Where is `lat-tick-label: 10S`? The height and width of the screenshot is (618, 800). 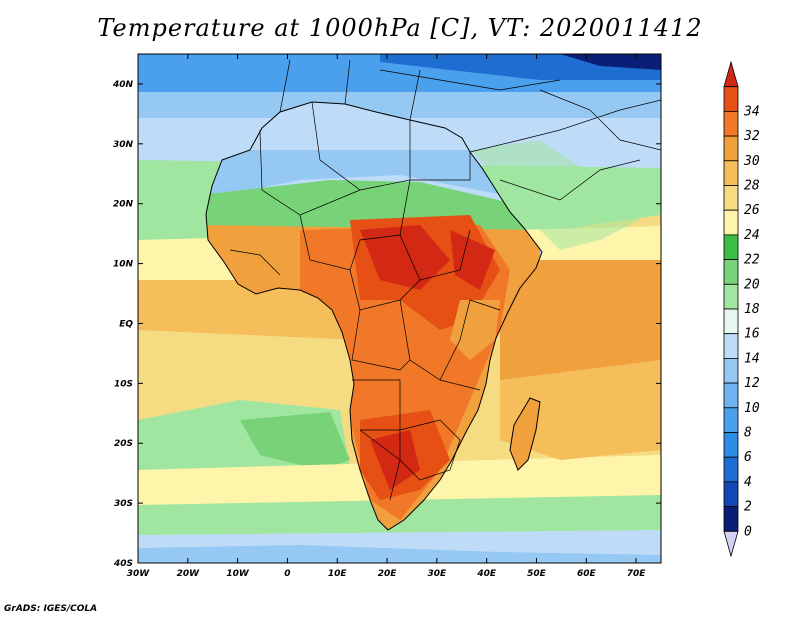 lat-tick-label: 10S is located at coordinates (123, 384).